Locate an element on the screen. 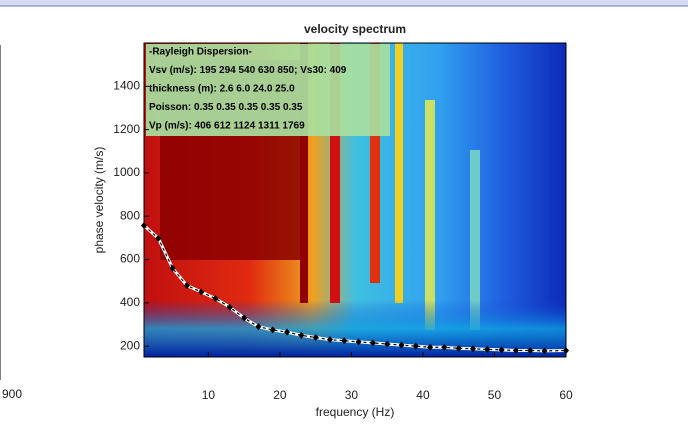 This screenshot has width=688, height=439. y-tick-label: 600 is located at coordinates (130, 259).